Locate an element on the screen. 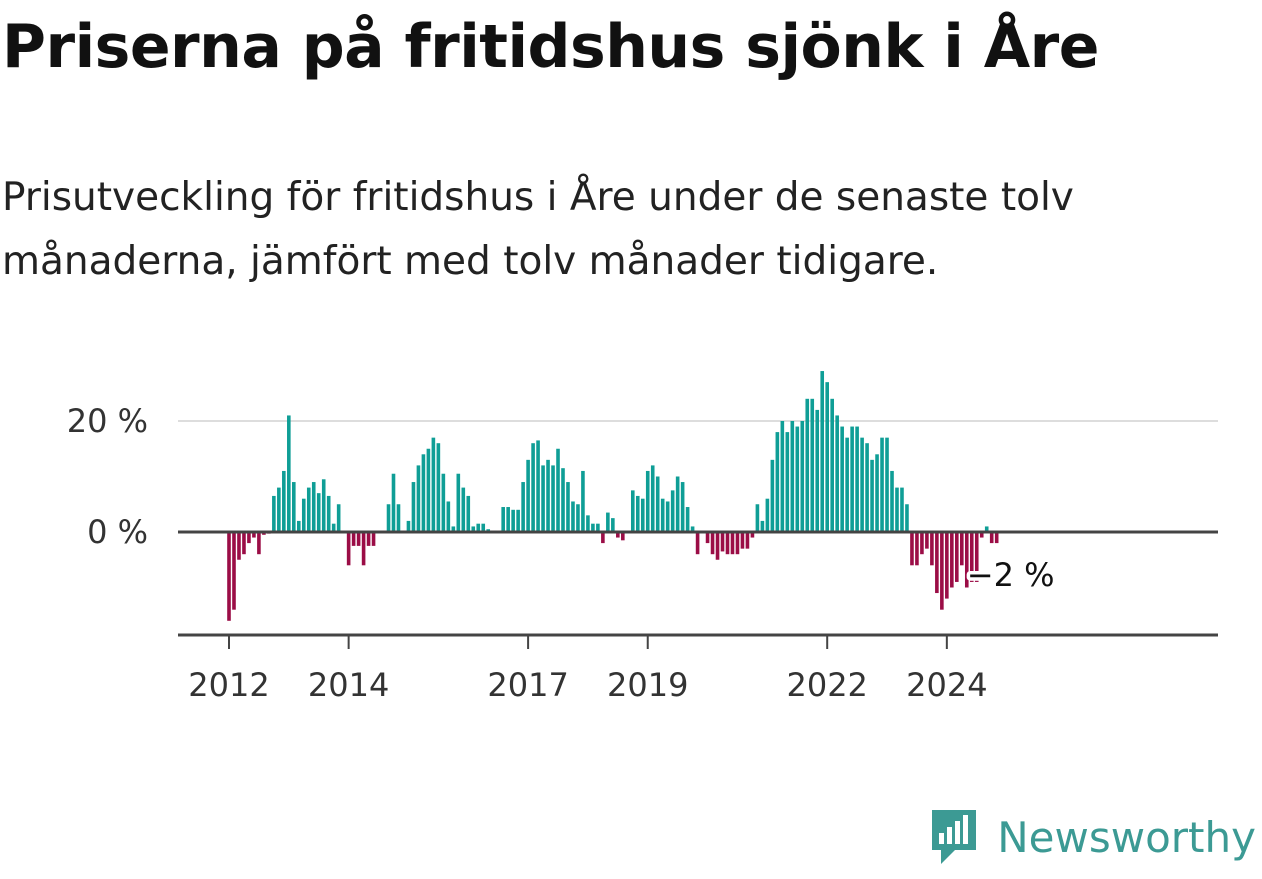 The image size is (1262, 879). x-tick-label: 2017 is located at coordinates (527, 685).